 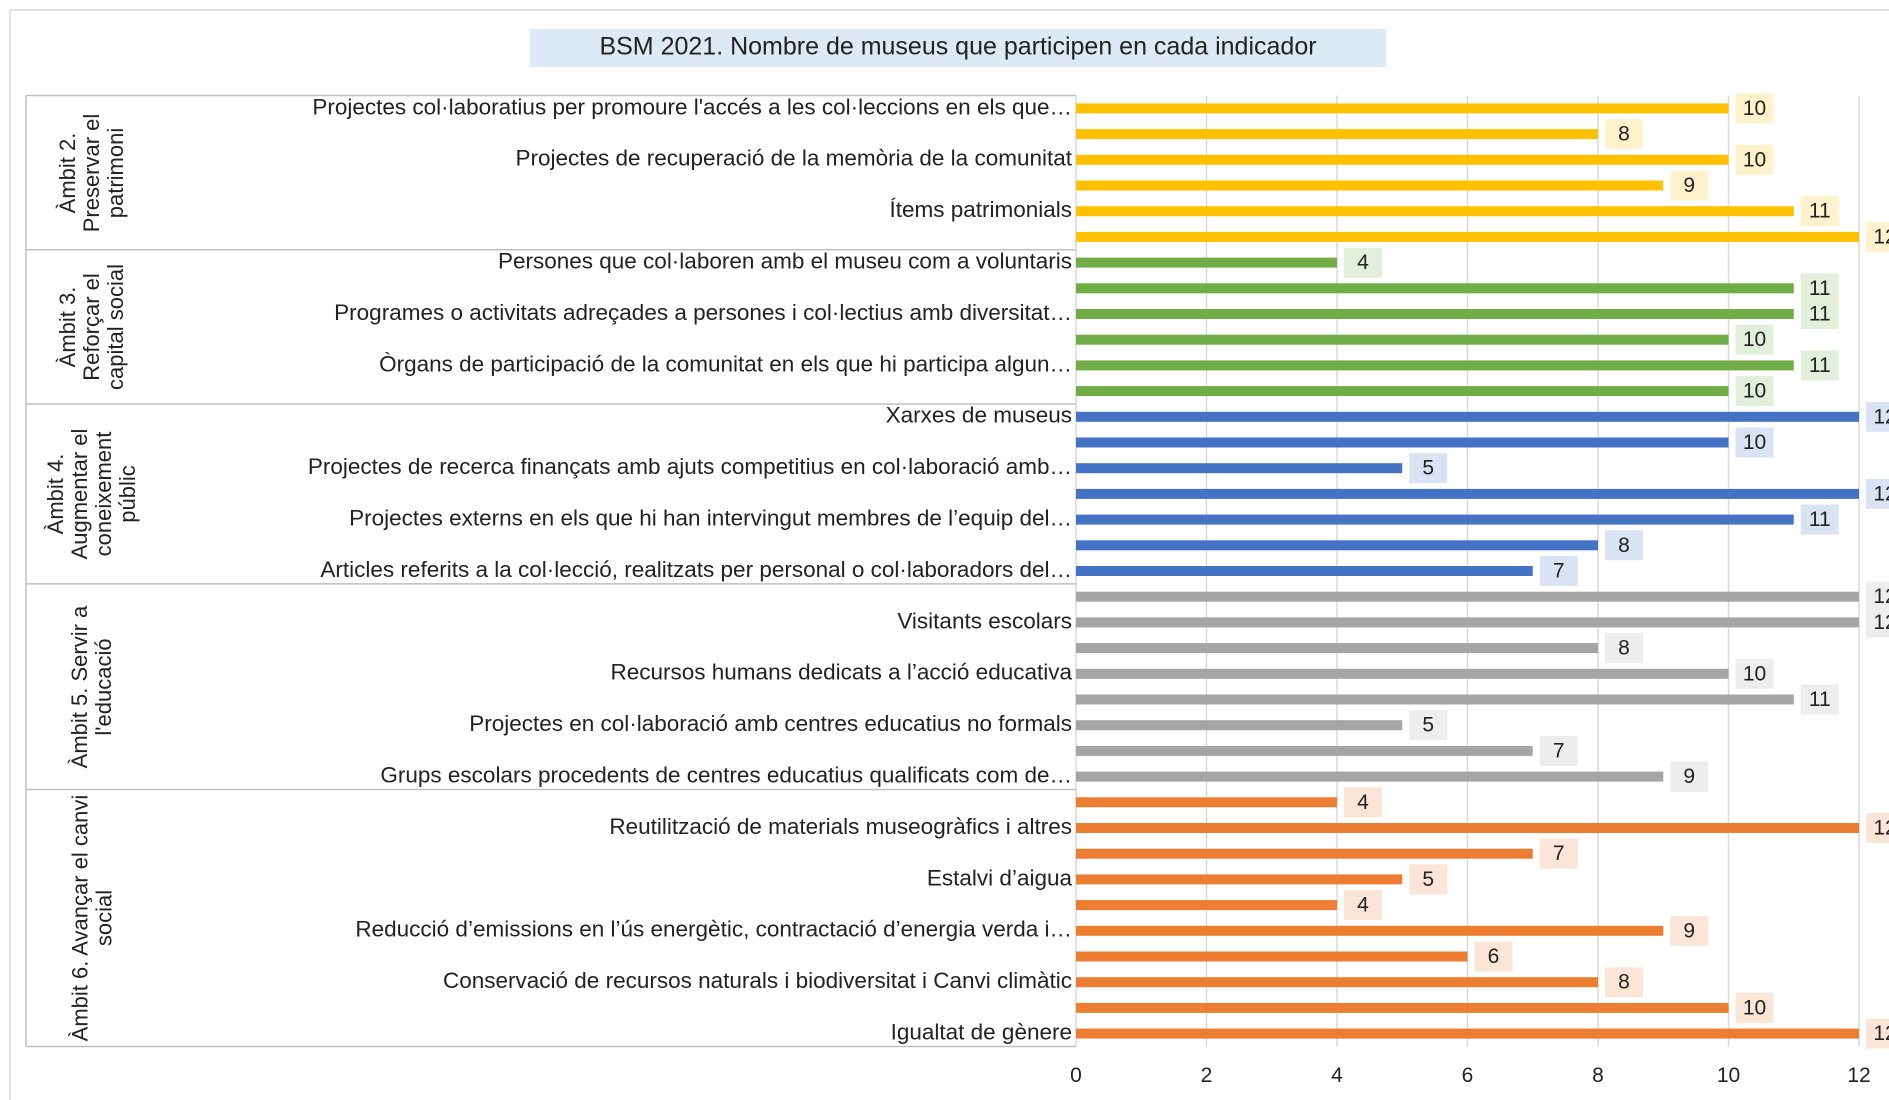 What do you see at coordinates (958, 48) in the screenshot?
I see `title-background` at bounding box center [958, 48].